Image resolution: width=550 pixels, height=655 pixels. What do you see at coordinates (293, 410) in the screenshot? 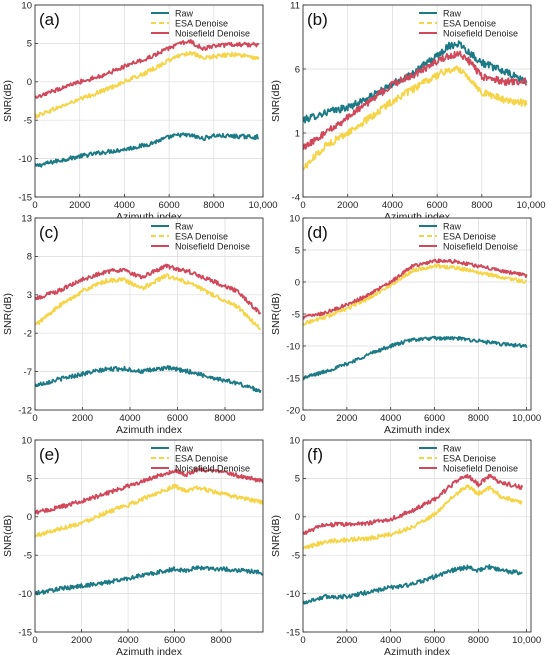
I see `y-tick-label: -20` at bounding box center [293, 410].